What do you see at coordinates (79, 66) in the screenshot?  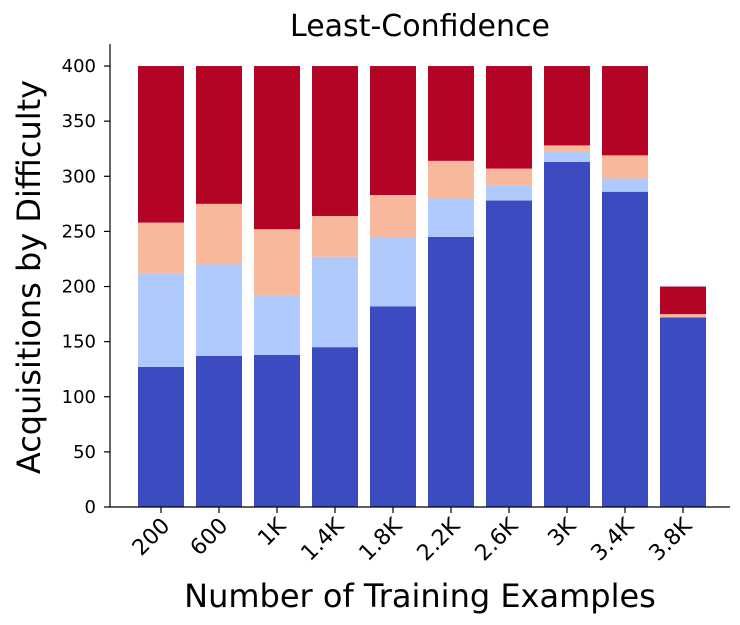 I see `y-tick-label-400: 400` at bounding box center [79, 66].